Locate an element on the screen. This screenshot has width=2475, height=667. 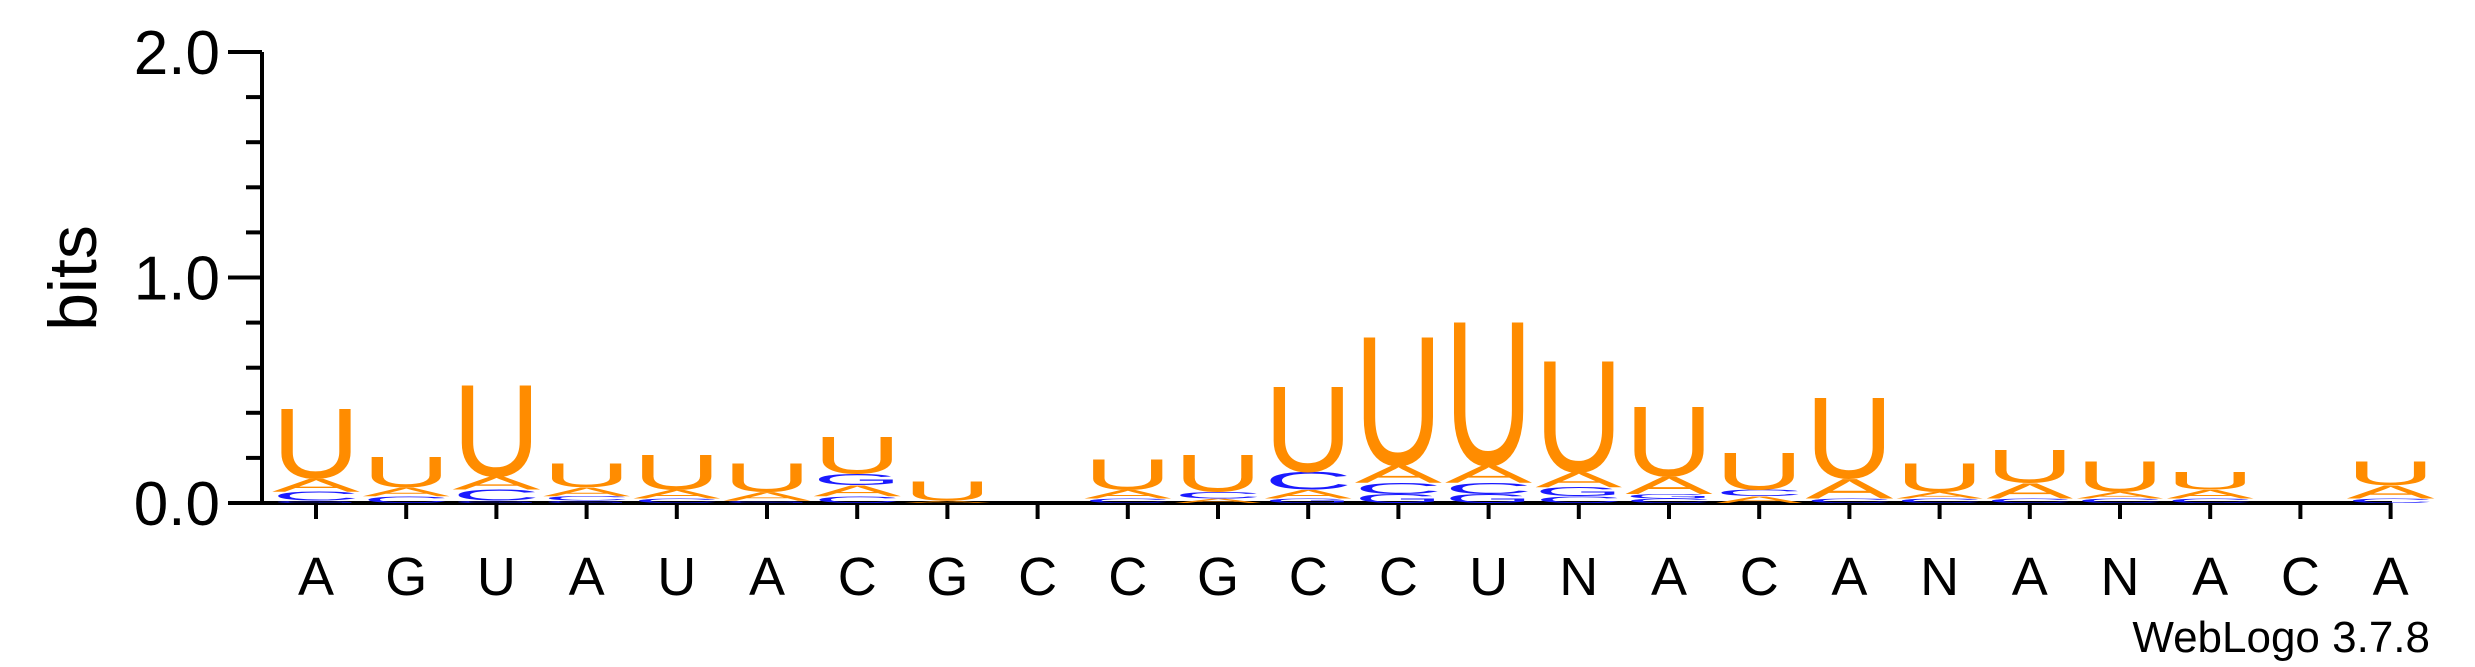
y-tick-label: 1.0 is located at coordinates (177, 279).